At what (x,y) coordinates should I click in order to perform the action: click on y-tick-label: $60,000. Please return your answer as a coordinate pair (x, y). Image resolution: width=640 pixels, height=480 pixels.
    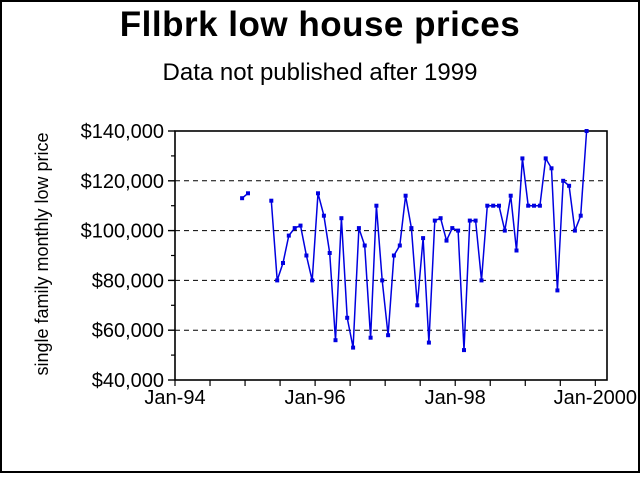
    Looking at the image, I should click on (128, 331).